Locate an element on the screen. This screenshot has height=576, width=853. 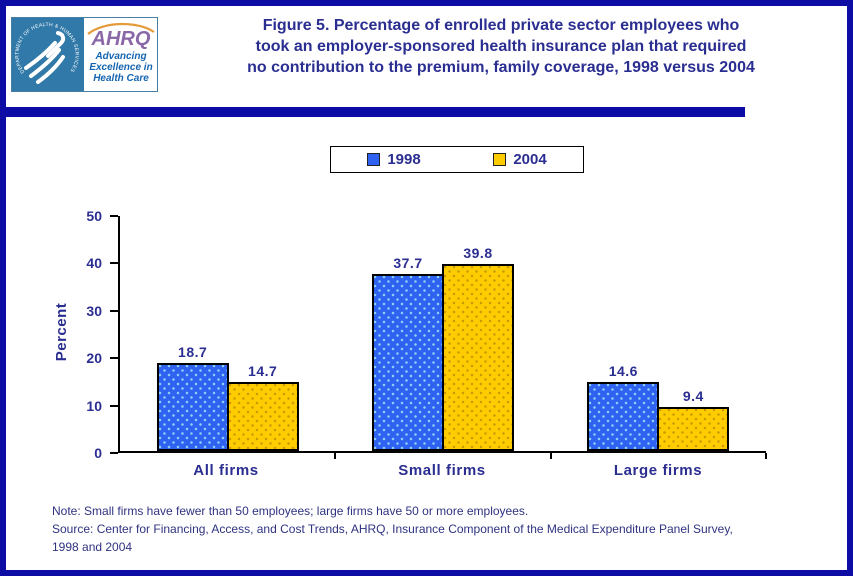
bar-group-large-firms: 14.6 9.4 is located at coordinates (658, 333).